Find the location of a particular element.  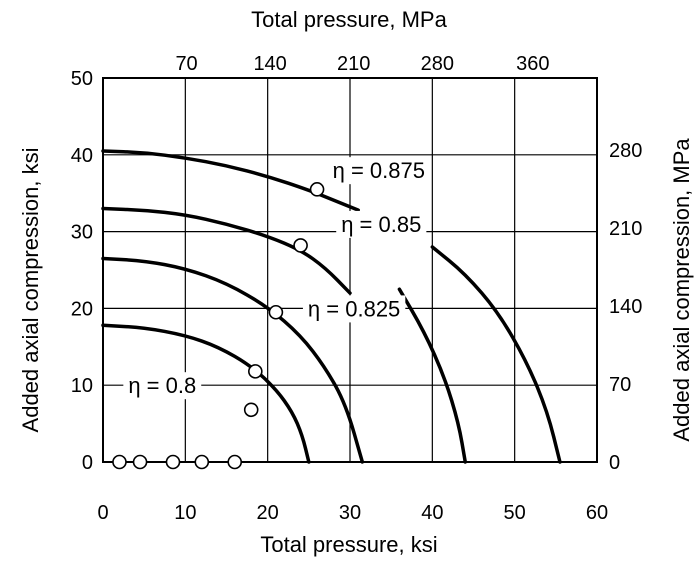

y2-tick-label: 210 is located at coordinates (625, 229).